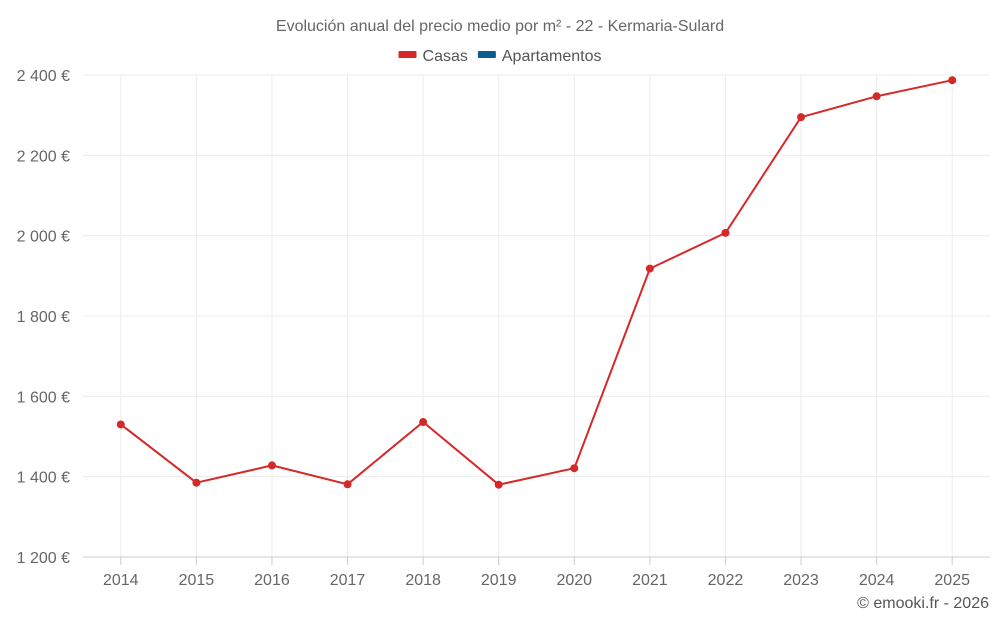 Image resolution: width=1000 pixels, height=625 pixels. What do you see at coordinates (272, 580) in the screenshot?
I see `x-tick-label: 2016` at bounding box center [272, 580].